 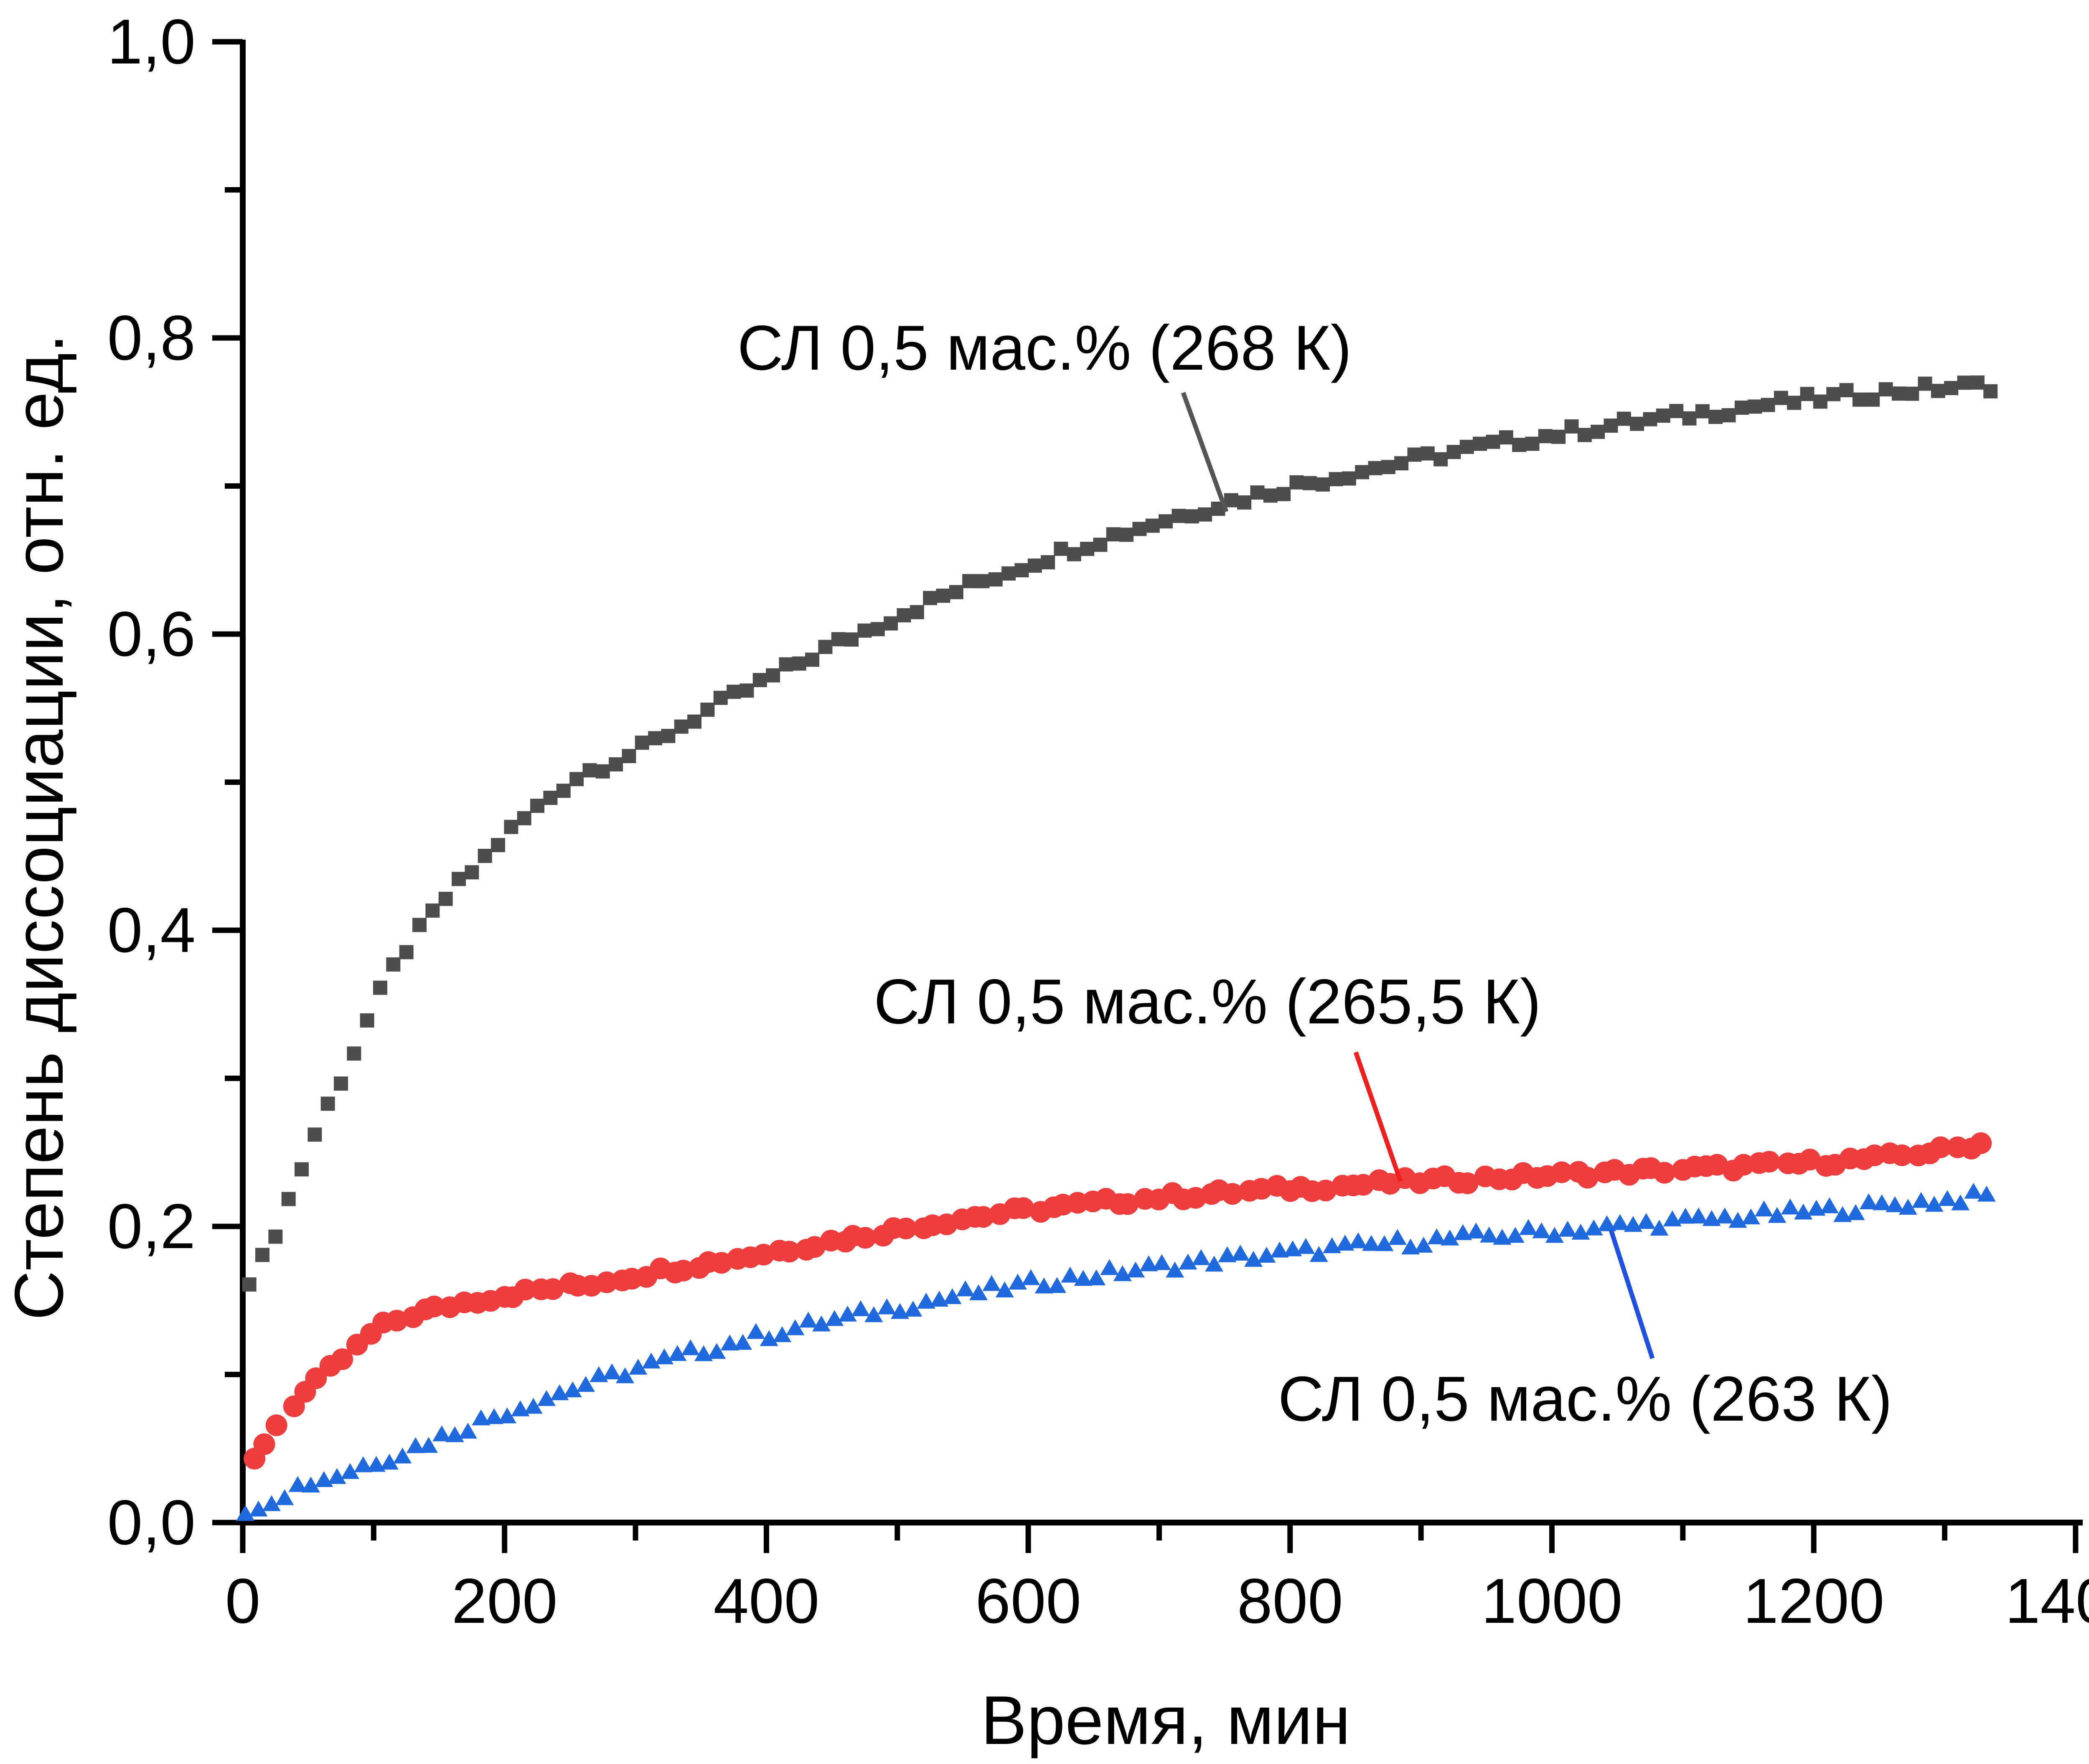 I want to click on x-tick-label: 200, so click(x=505, y=1601).